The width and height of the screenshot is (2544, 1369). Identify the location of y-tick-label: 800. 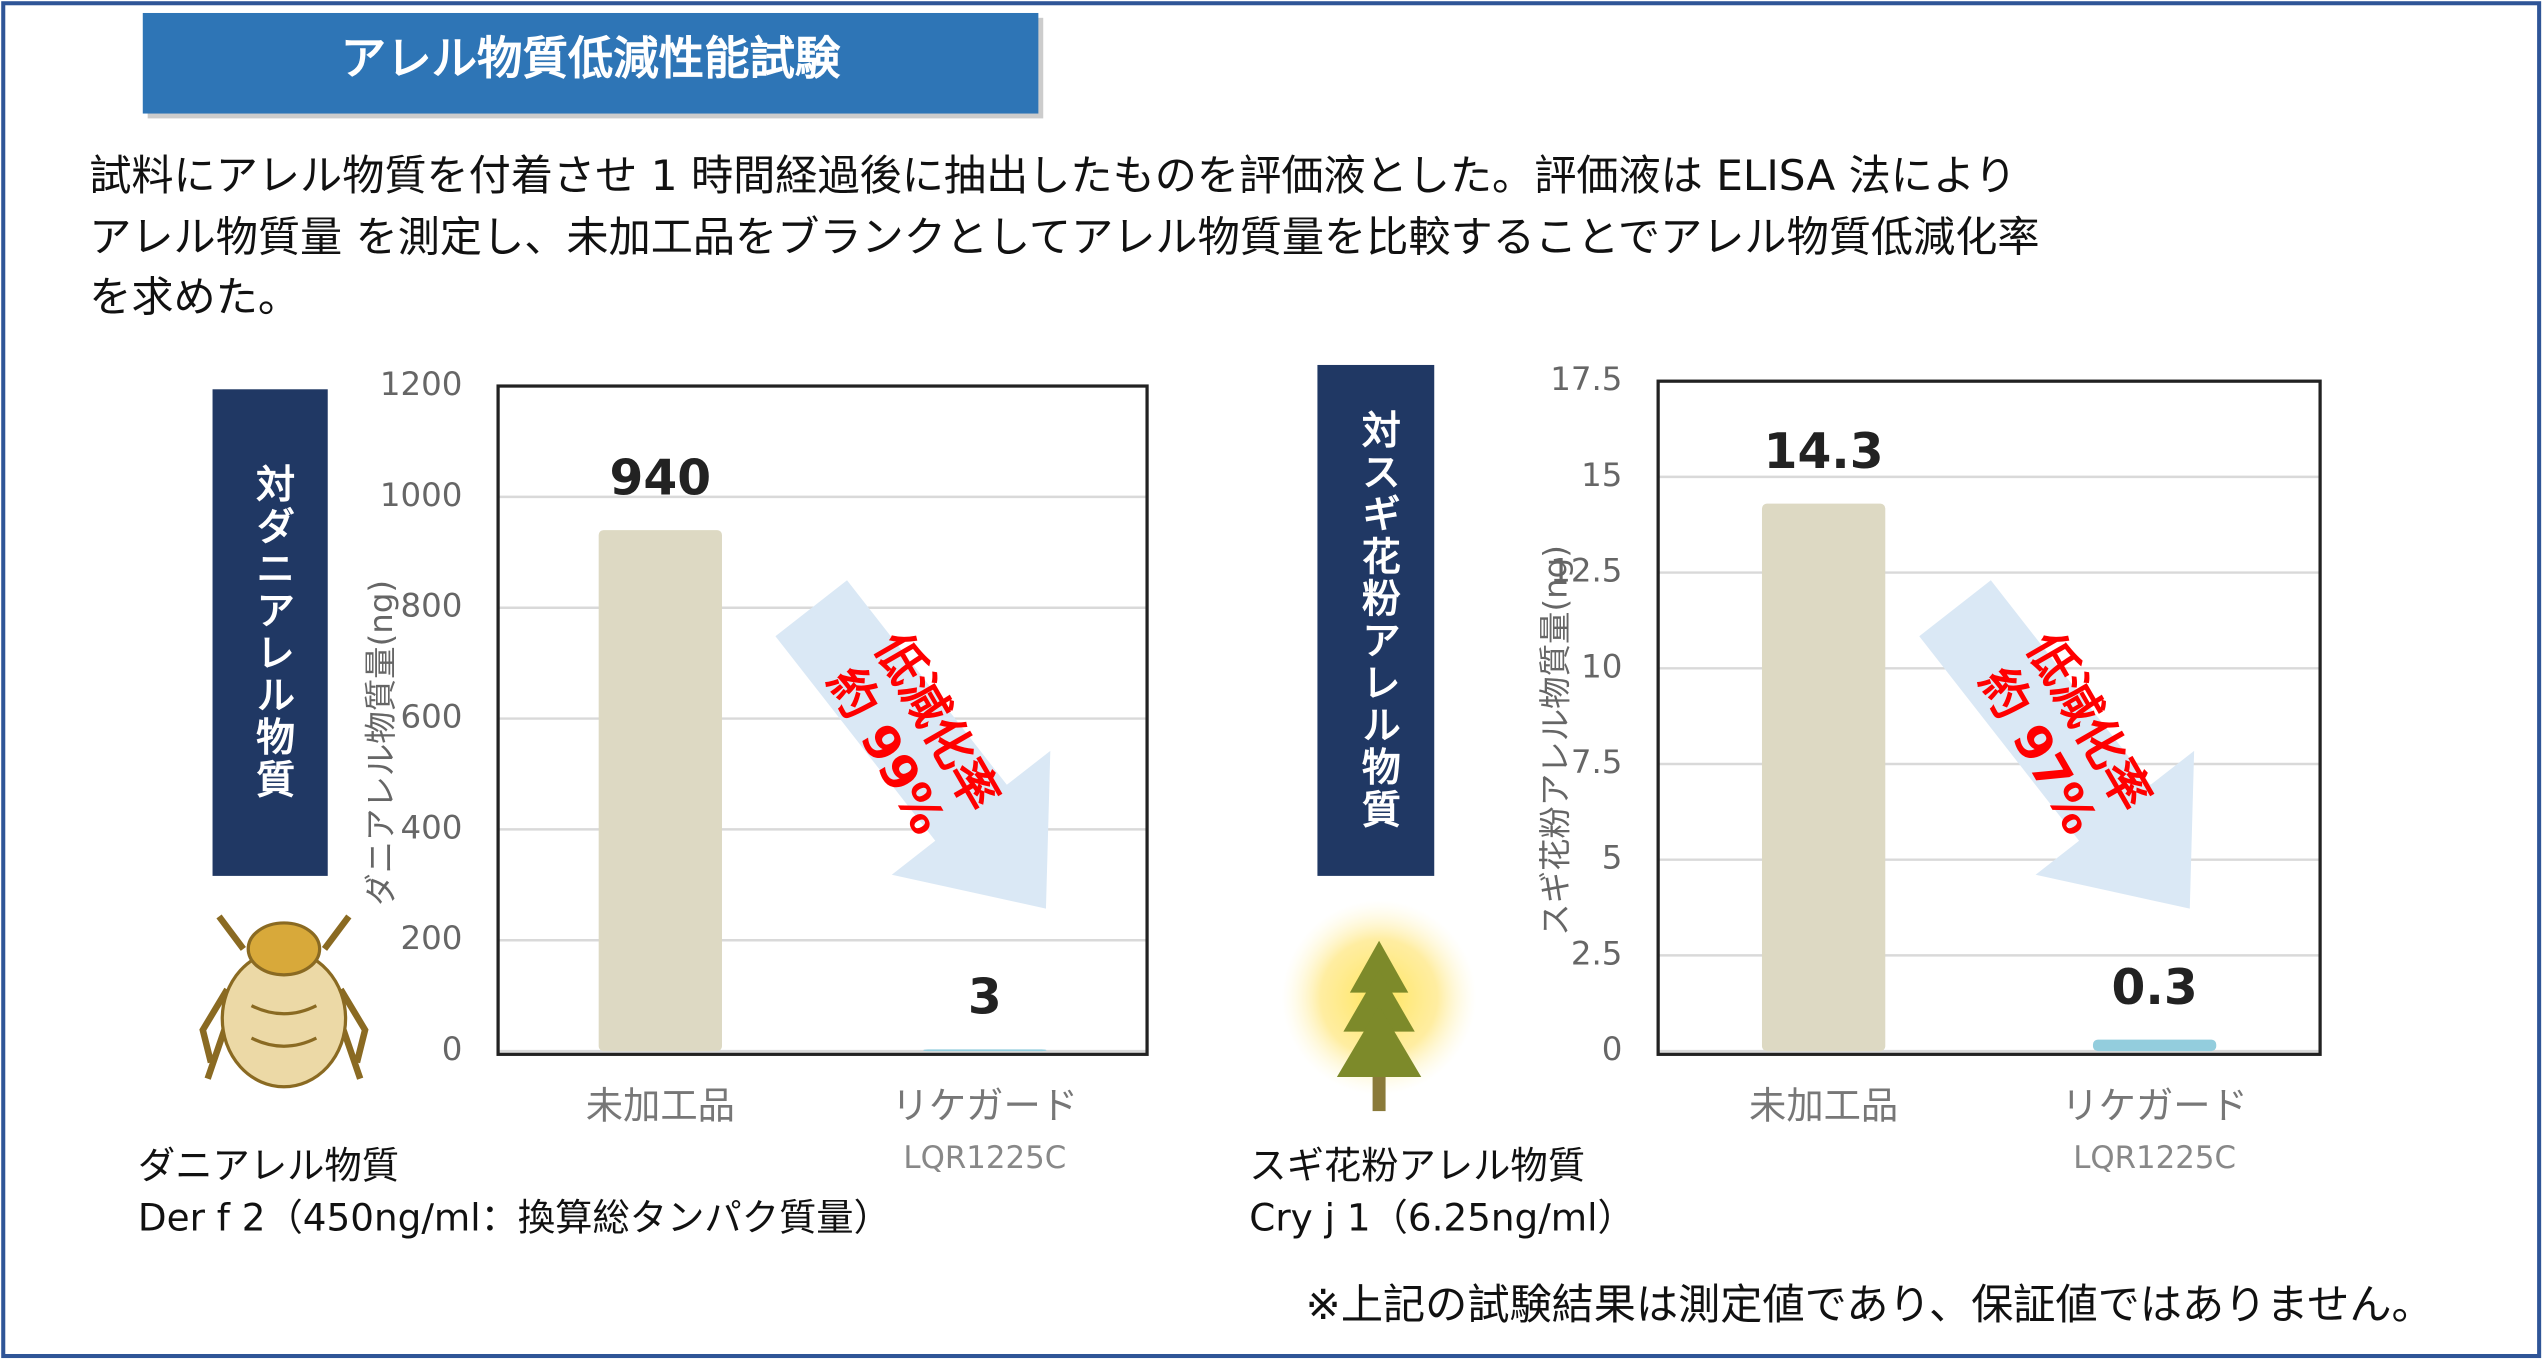
(431, 606).